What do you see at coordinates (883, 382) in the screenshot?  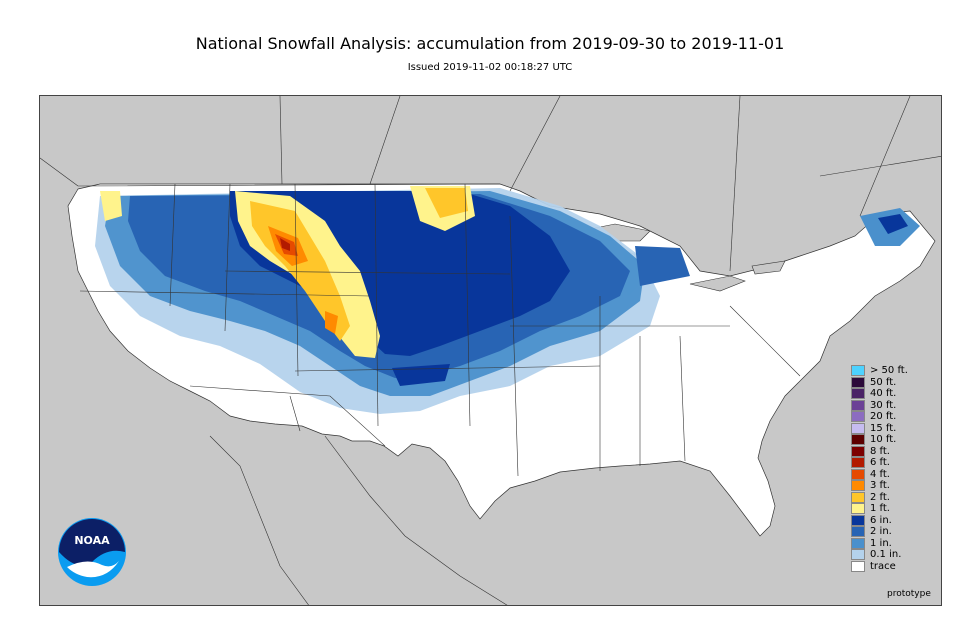 I see `legend-label: 50 ft.` at bounding box center [883, 382].